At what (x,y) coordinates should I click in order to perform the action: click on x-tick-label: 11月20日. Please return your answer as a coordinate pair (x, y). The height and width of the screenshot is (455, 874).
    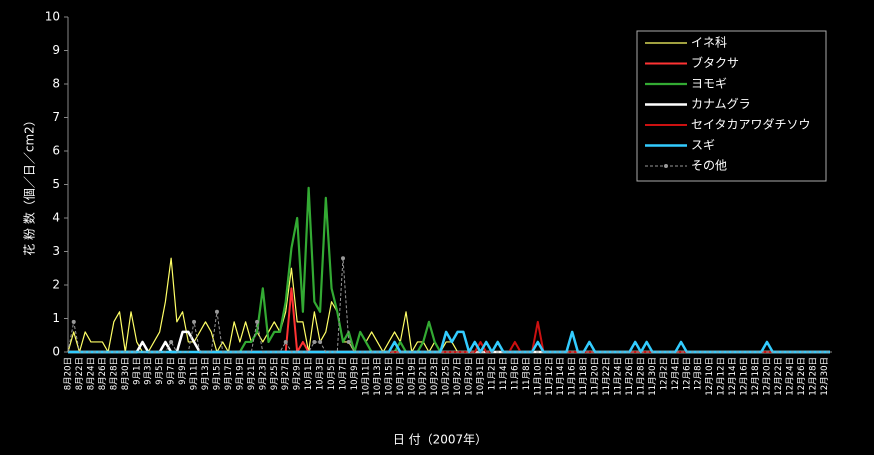
    Looking at the image, I should click on (596, 376).